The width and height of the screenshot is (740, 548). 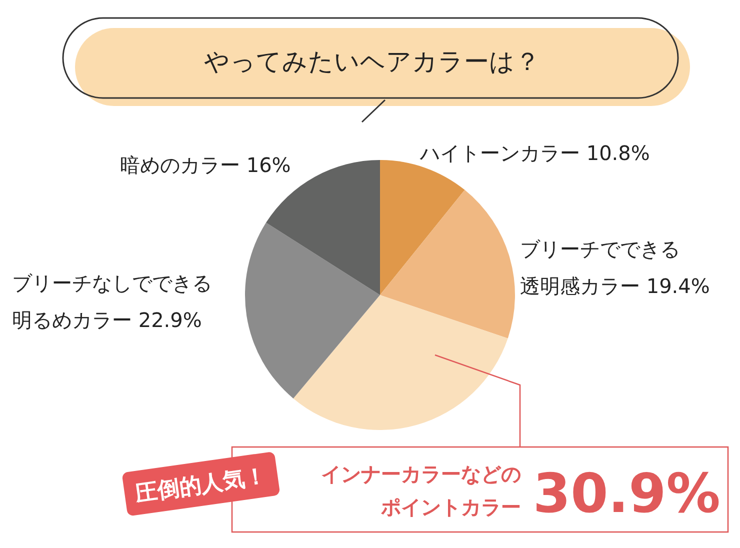 I want to click on slice-label: ハイトーンカラー 10.8%, so click(x=534, y=153).